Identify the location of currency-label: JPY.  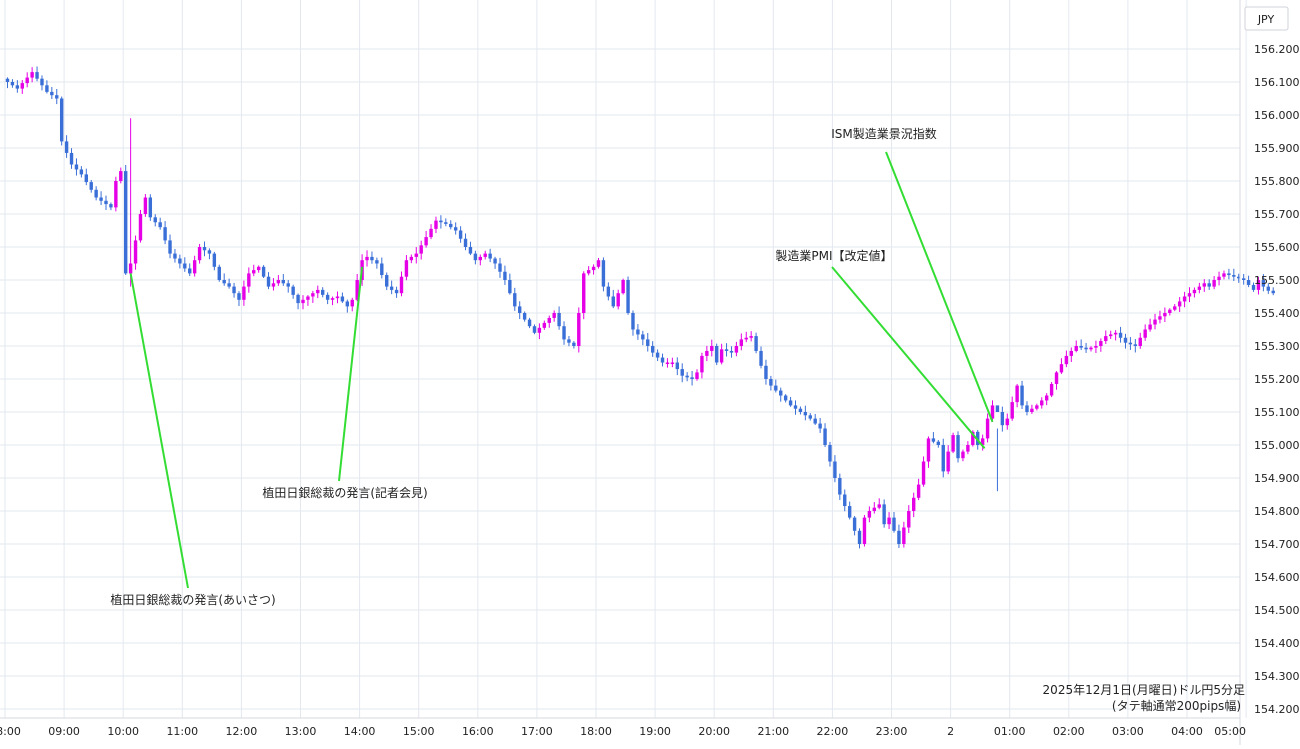
(1266, 19).